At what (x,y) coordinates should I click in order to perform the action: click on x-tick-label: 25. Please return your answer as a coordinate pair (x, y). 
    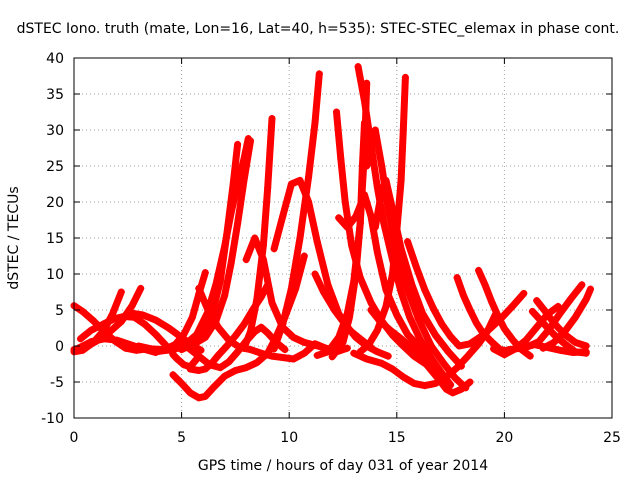
    Looking at the image, I should click on (612, 438).